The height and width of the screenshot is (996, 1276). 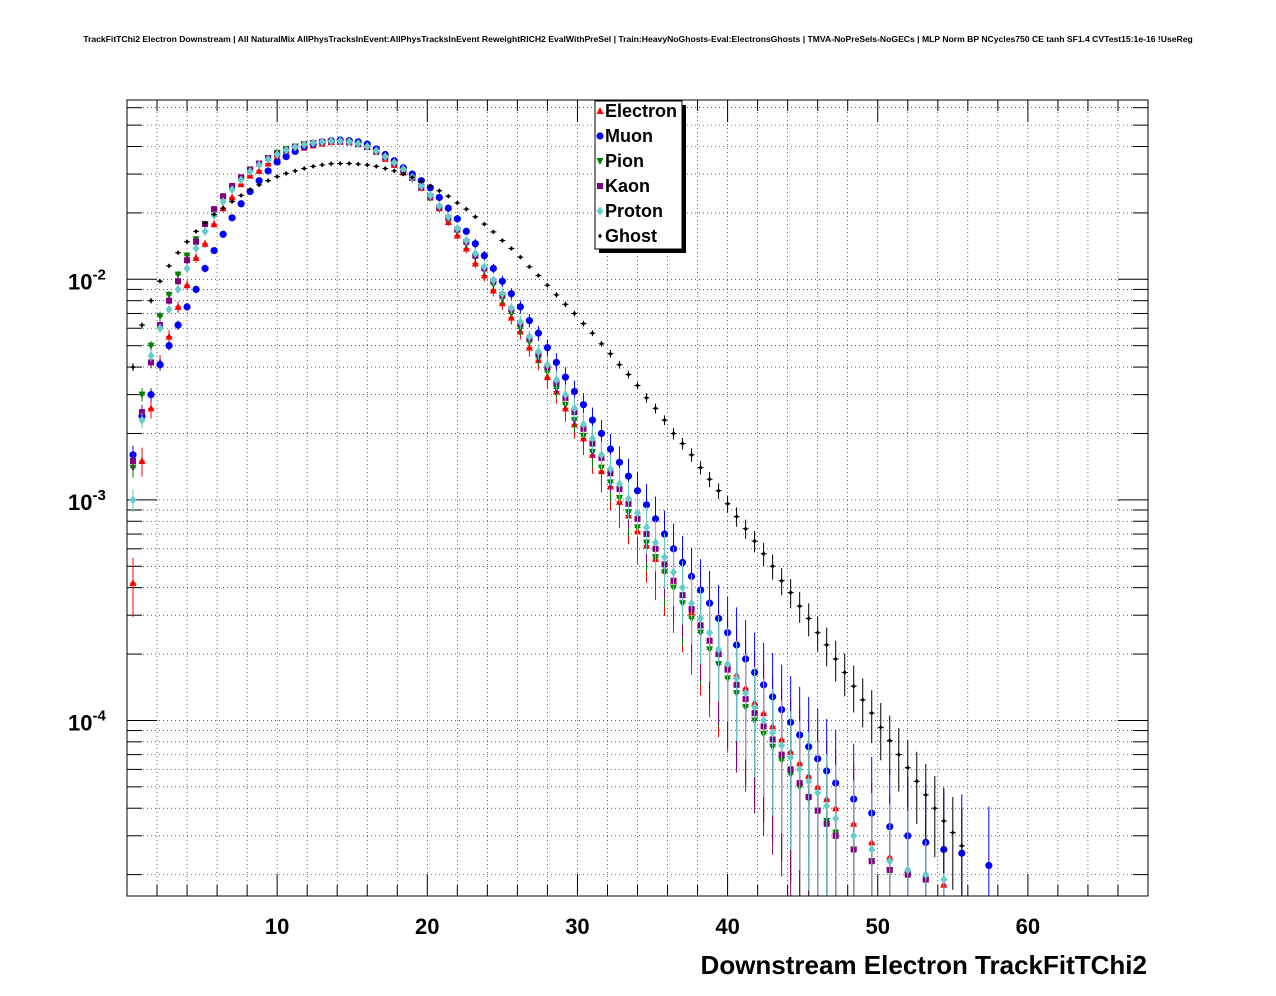 What do you see at coordinates (600, 161) in the screenshot?
I see `legend-marker-pion` at bounding box center [600, 161].